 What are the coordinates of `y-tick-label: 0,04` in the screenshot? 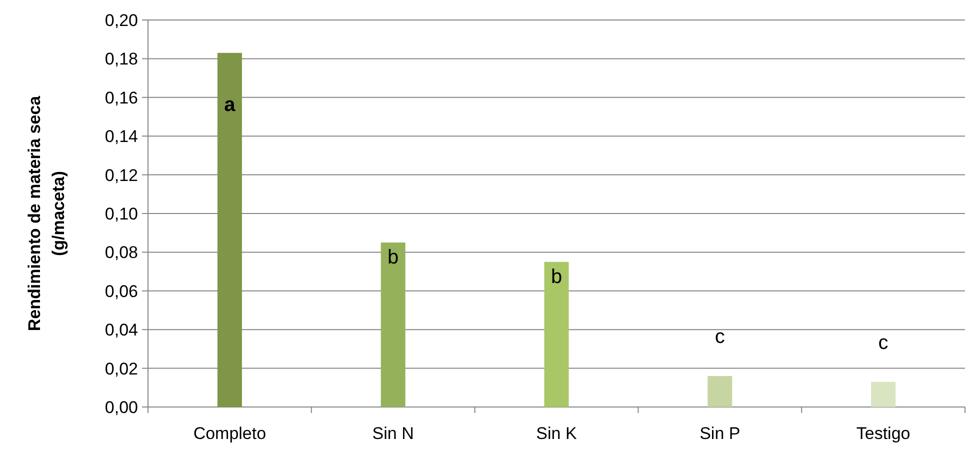 It's located at (121, 330).